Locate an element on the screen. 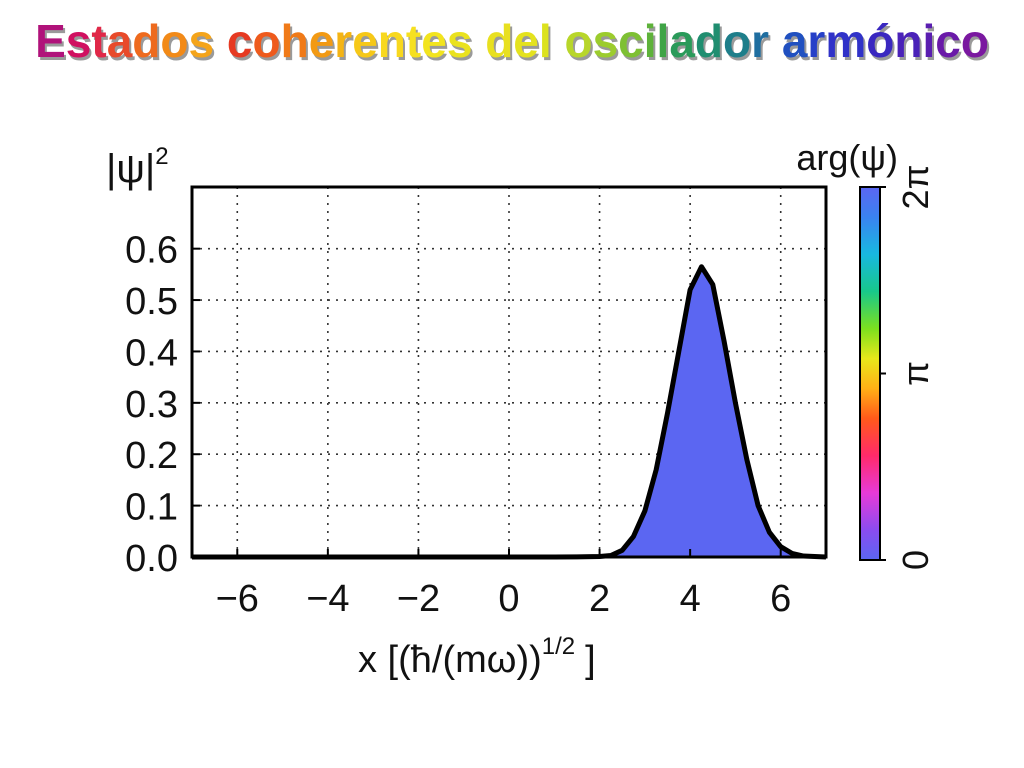  x-tick-label: 6 is located at coordinates (780, 599).